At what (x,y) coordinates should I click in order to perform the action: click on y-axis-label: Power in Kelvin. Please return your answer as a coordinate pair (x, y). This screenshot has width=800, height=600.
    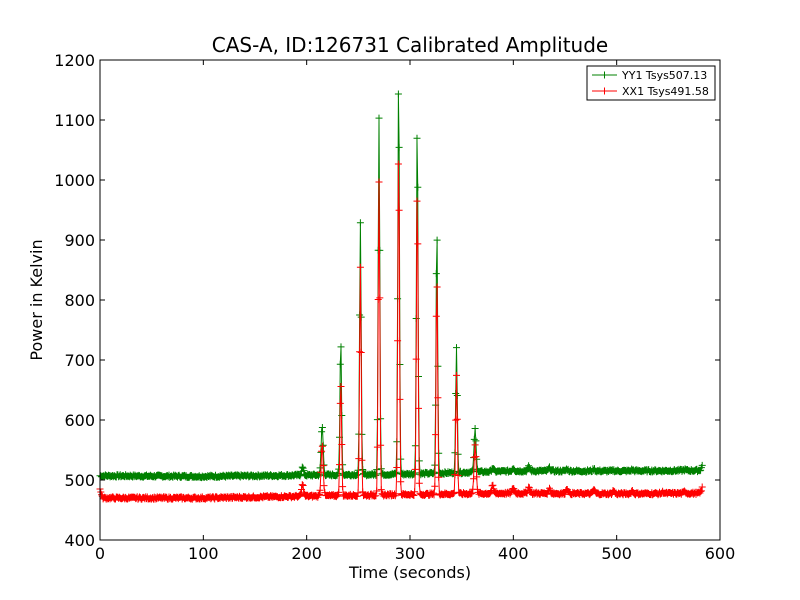
    Looking at the image, I should click on (36, 299).